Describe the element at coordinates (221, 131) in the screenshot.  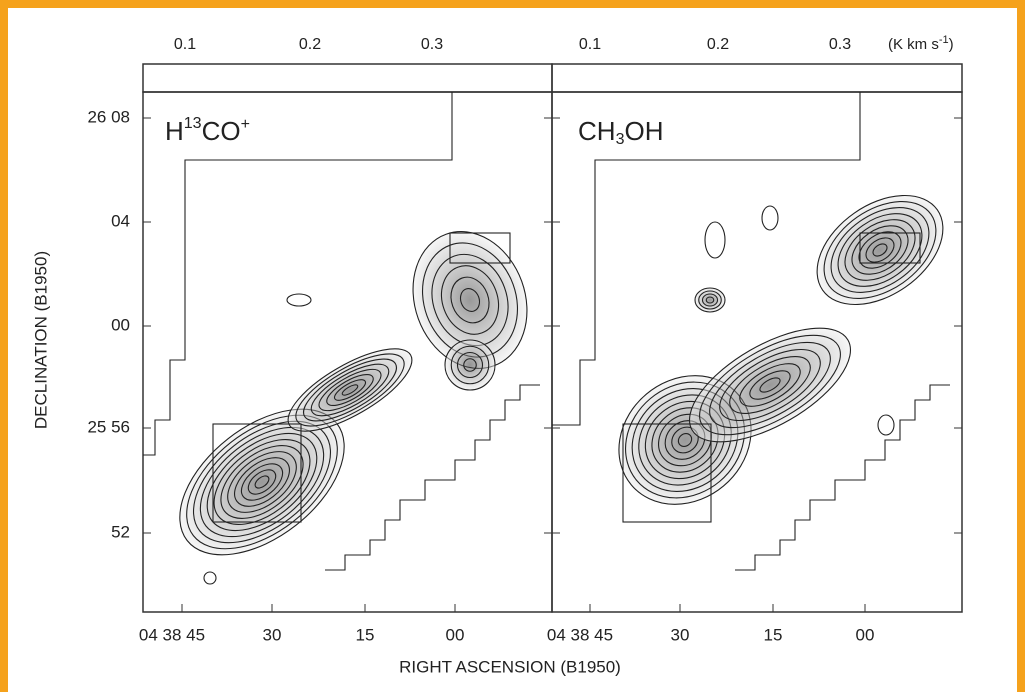
I see `label-part: CO` at that location.